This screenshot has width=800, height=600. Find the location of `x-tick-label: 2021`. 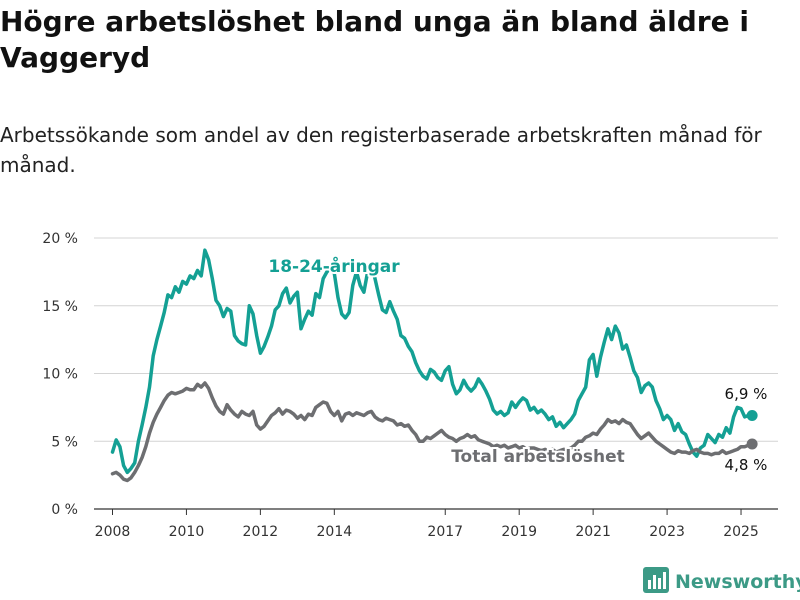

x-tick-label: 2021 is located at coordinates (593, 532).